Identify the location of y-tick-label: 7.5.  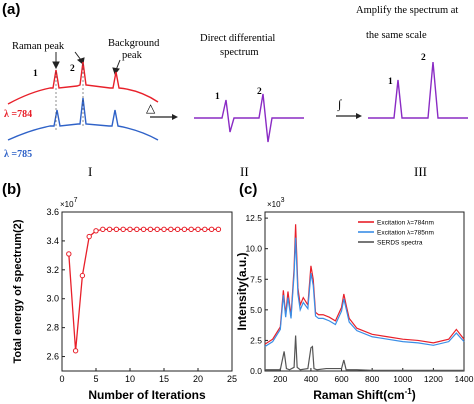
(256, 279).